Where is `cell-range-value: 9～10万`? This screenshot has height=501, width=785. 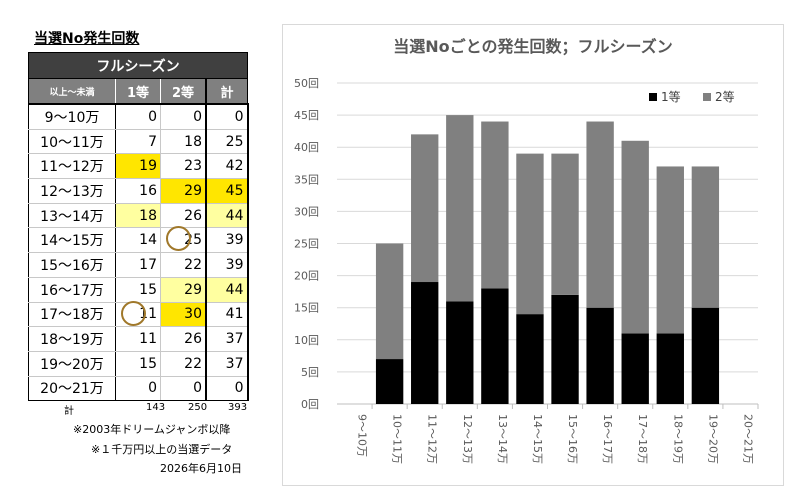 cell-range-value: 9～10万 is located at coordinates (72, 117).